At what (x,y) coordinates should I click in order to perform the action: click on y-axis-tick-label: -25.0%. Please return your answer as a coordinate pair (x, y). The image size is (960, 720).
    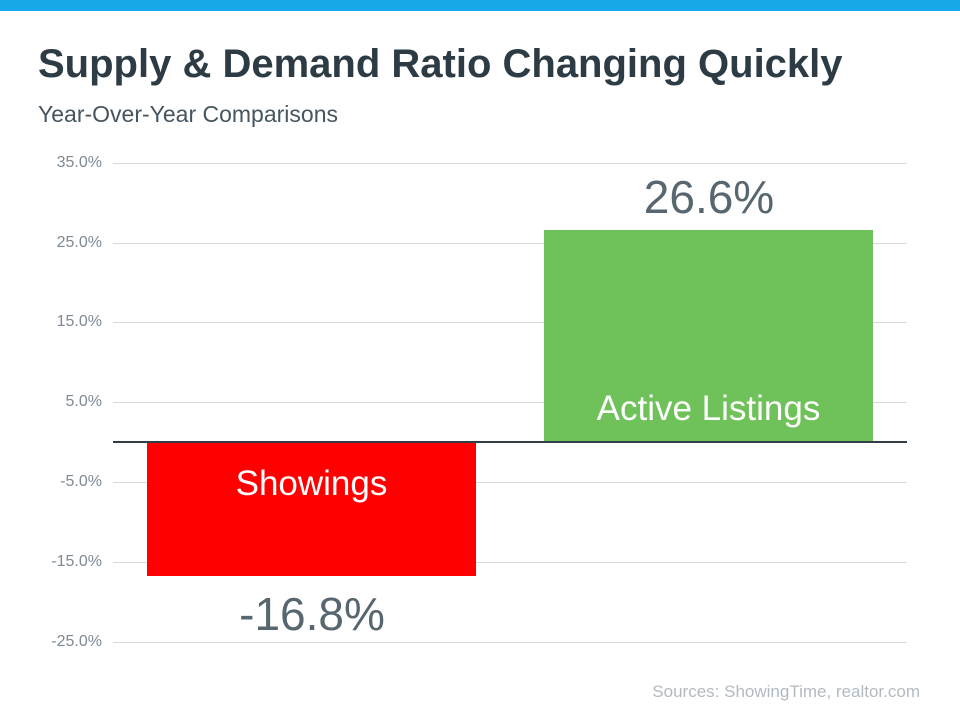
    Looking at the image, I should click on (76, 641).